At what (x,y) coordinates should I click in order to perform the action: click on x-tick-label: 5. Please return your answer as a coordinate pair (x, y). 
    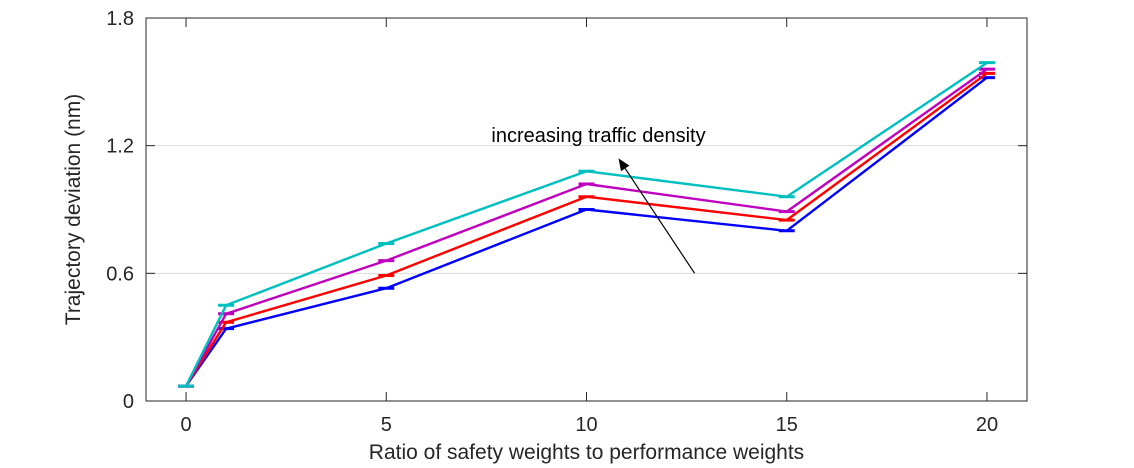
    Looking at the image, I should click on (386, 425).